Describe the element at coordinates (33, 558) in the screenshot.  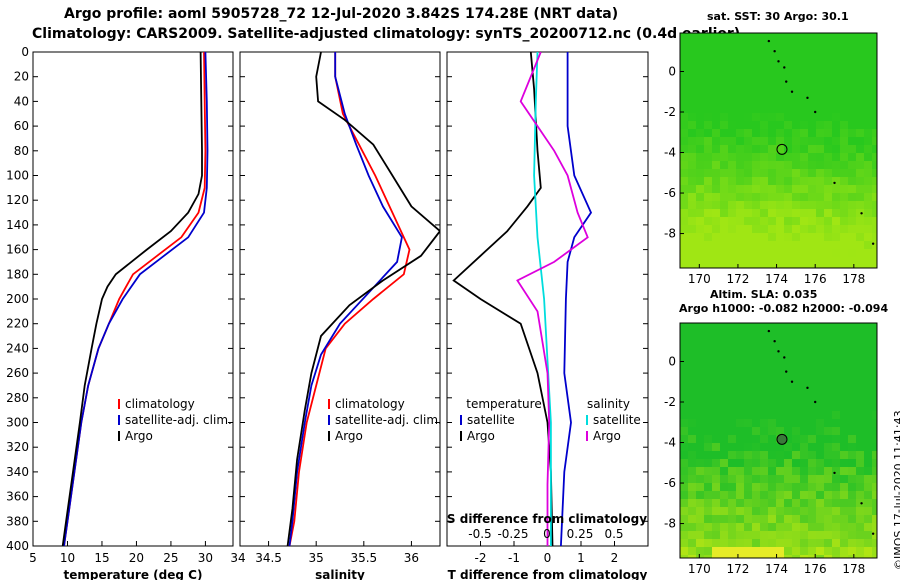
I see `x-tick-label: 5` at that location.